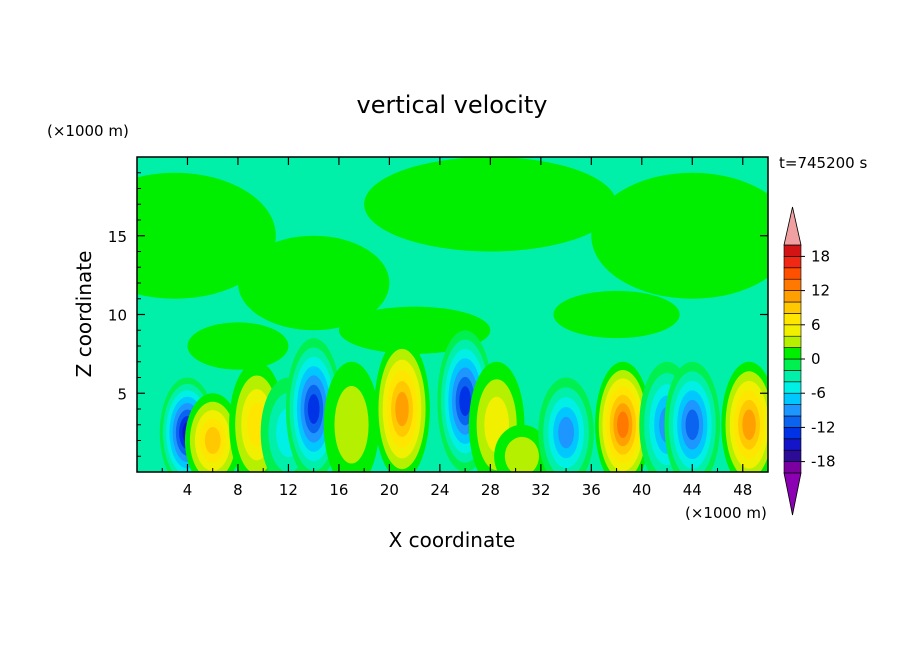 The width and height of the screenshot is (904, 654). What do you see at coordinates (238, 490) in the screenshot?
I see `x-tick-label: 8` at bounding box center [238, 490].